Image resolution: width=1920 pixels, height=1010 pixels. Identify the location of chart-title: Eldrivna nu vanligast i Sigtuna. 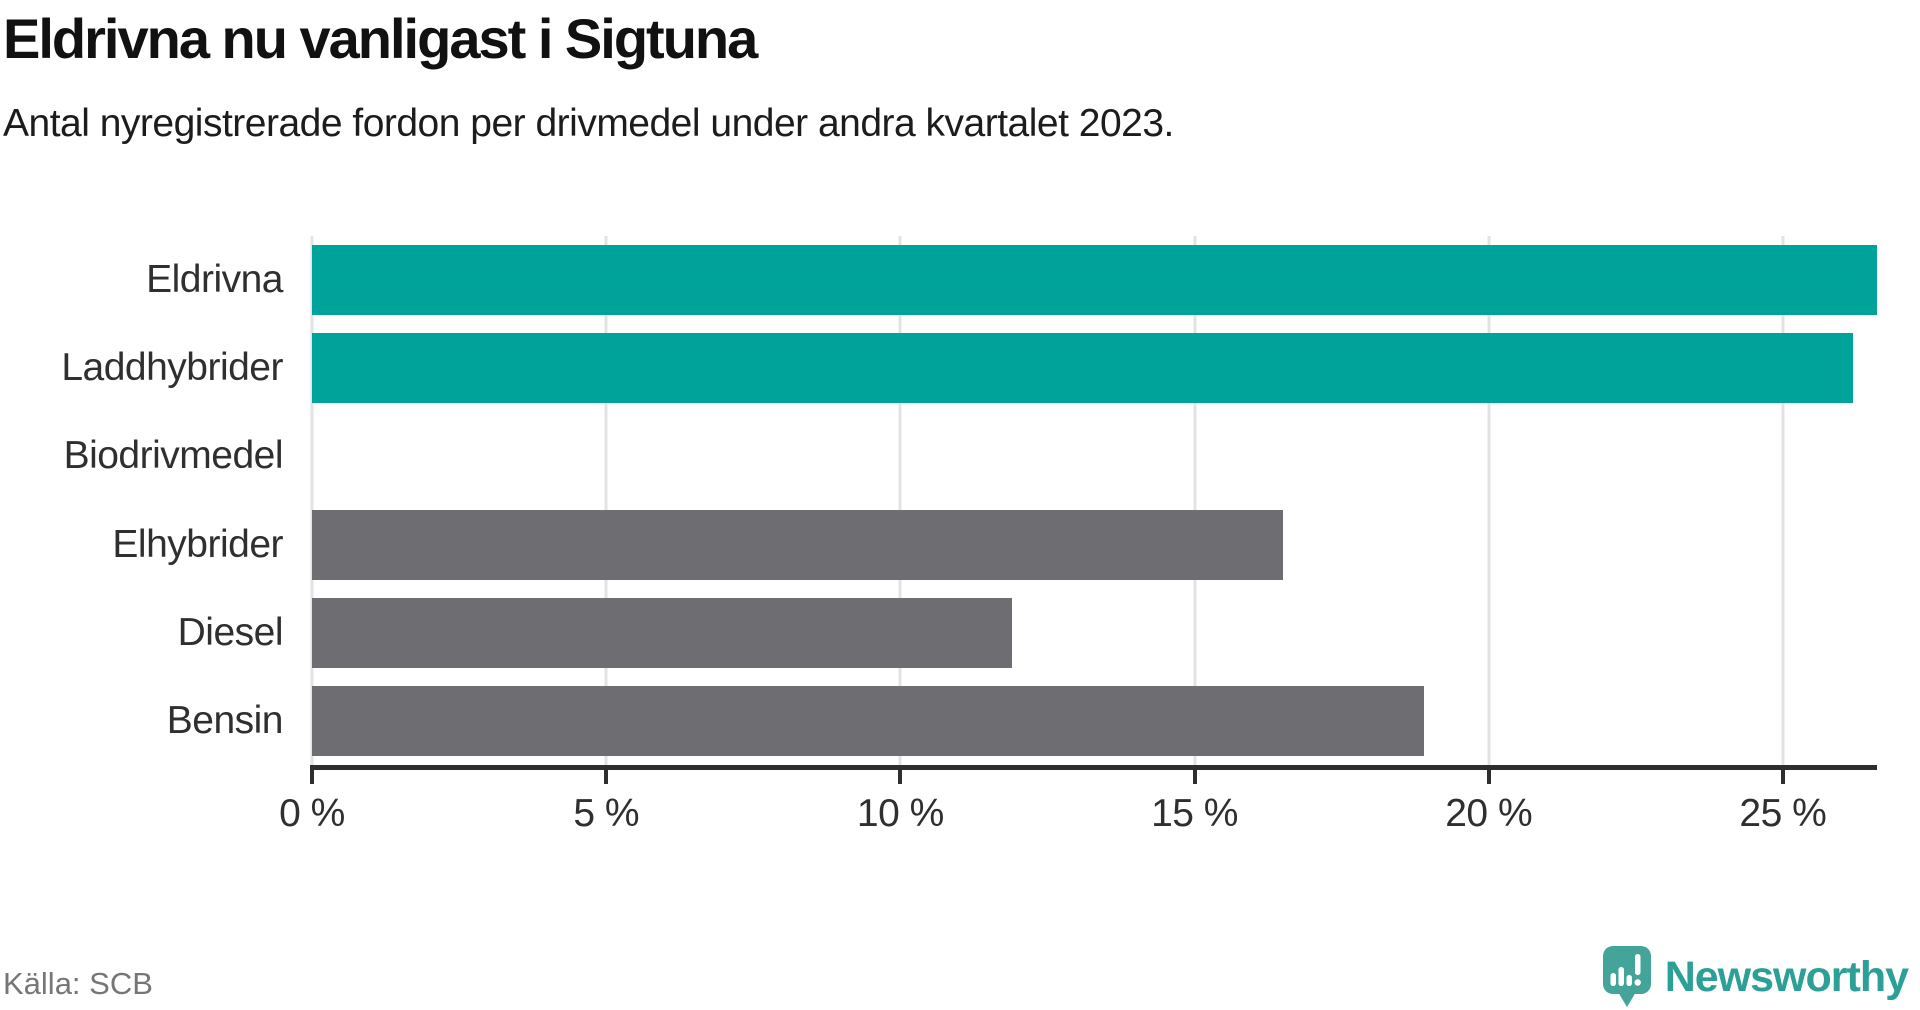
(380, 38).